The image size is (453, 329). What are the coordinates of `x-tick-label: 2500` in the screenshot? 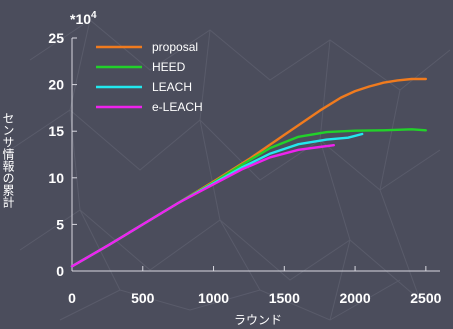 It's located at (425, 298).